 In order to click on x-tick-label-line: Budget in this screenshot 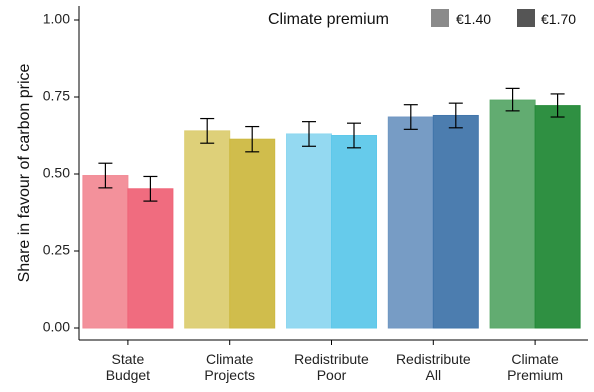, I will do `click(128, 375)`.